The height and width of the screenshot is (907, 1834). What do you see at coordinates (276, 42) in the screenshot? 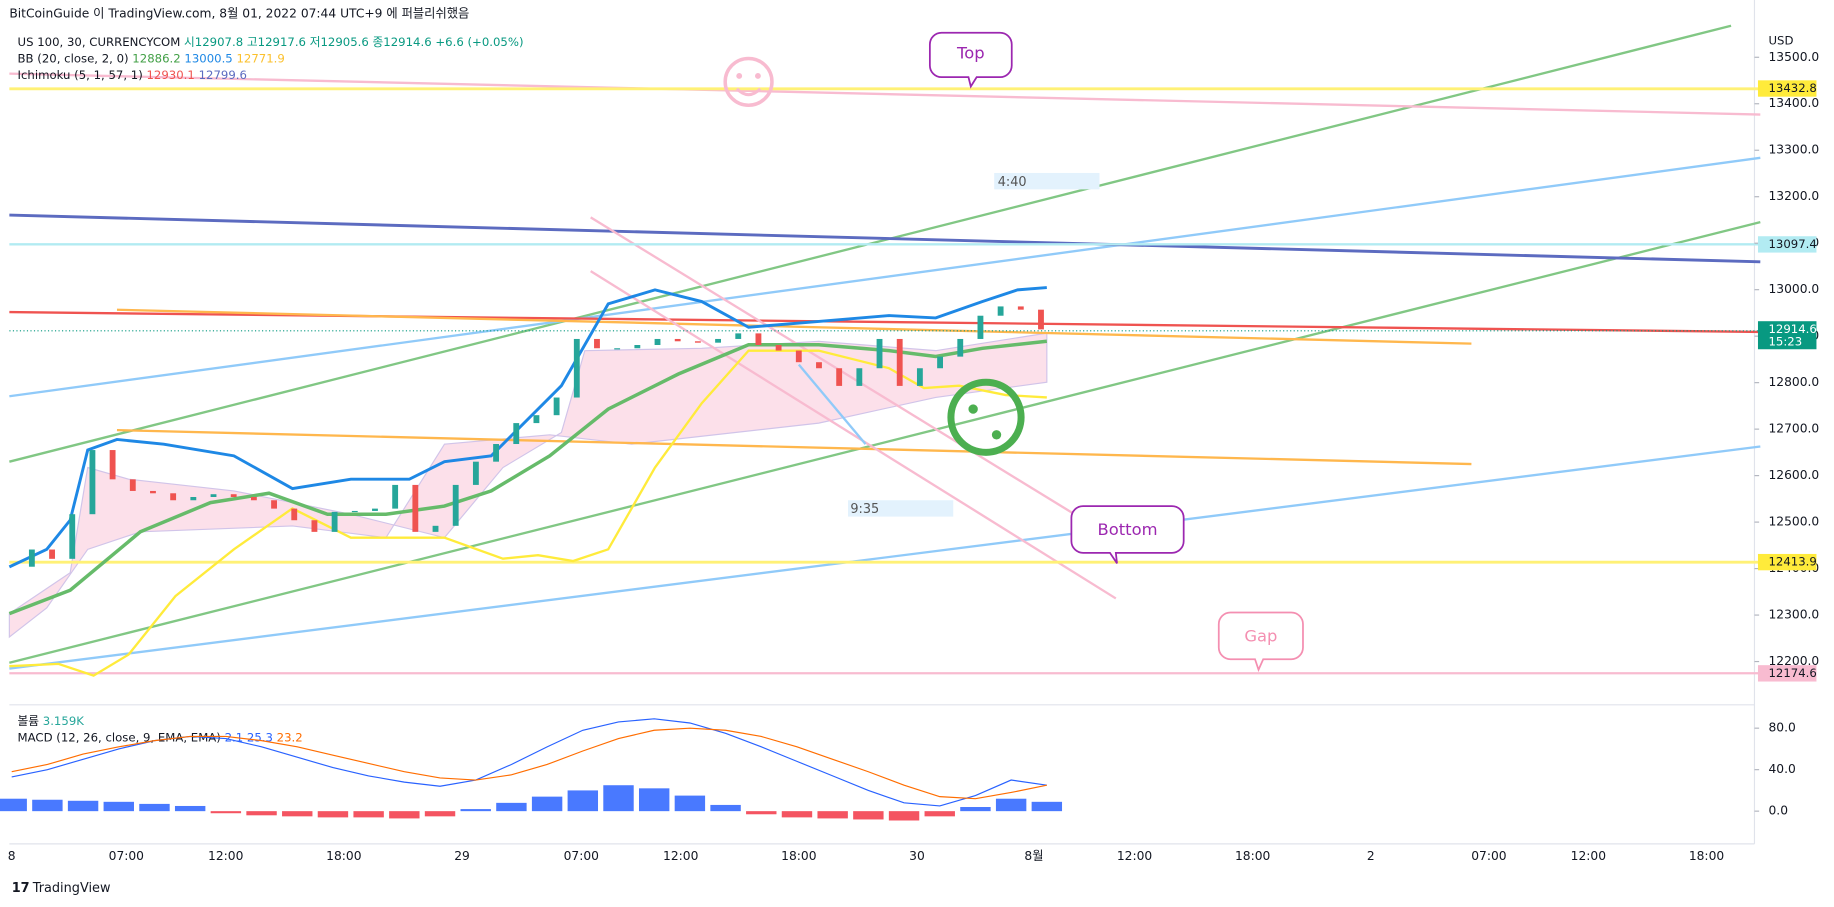
I see `high: 고12917.6` at bounding box center [276, 42].